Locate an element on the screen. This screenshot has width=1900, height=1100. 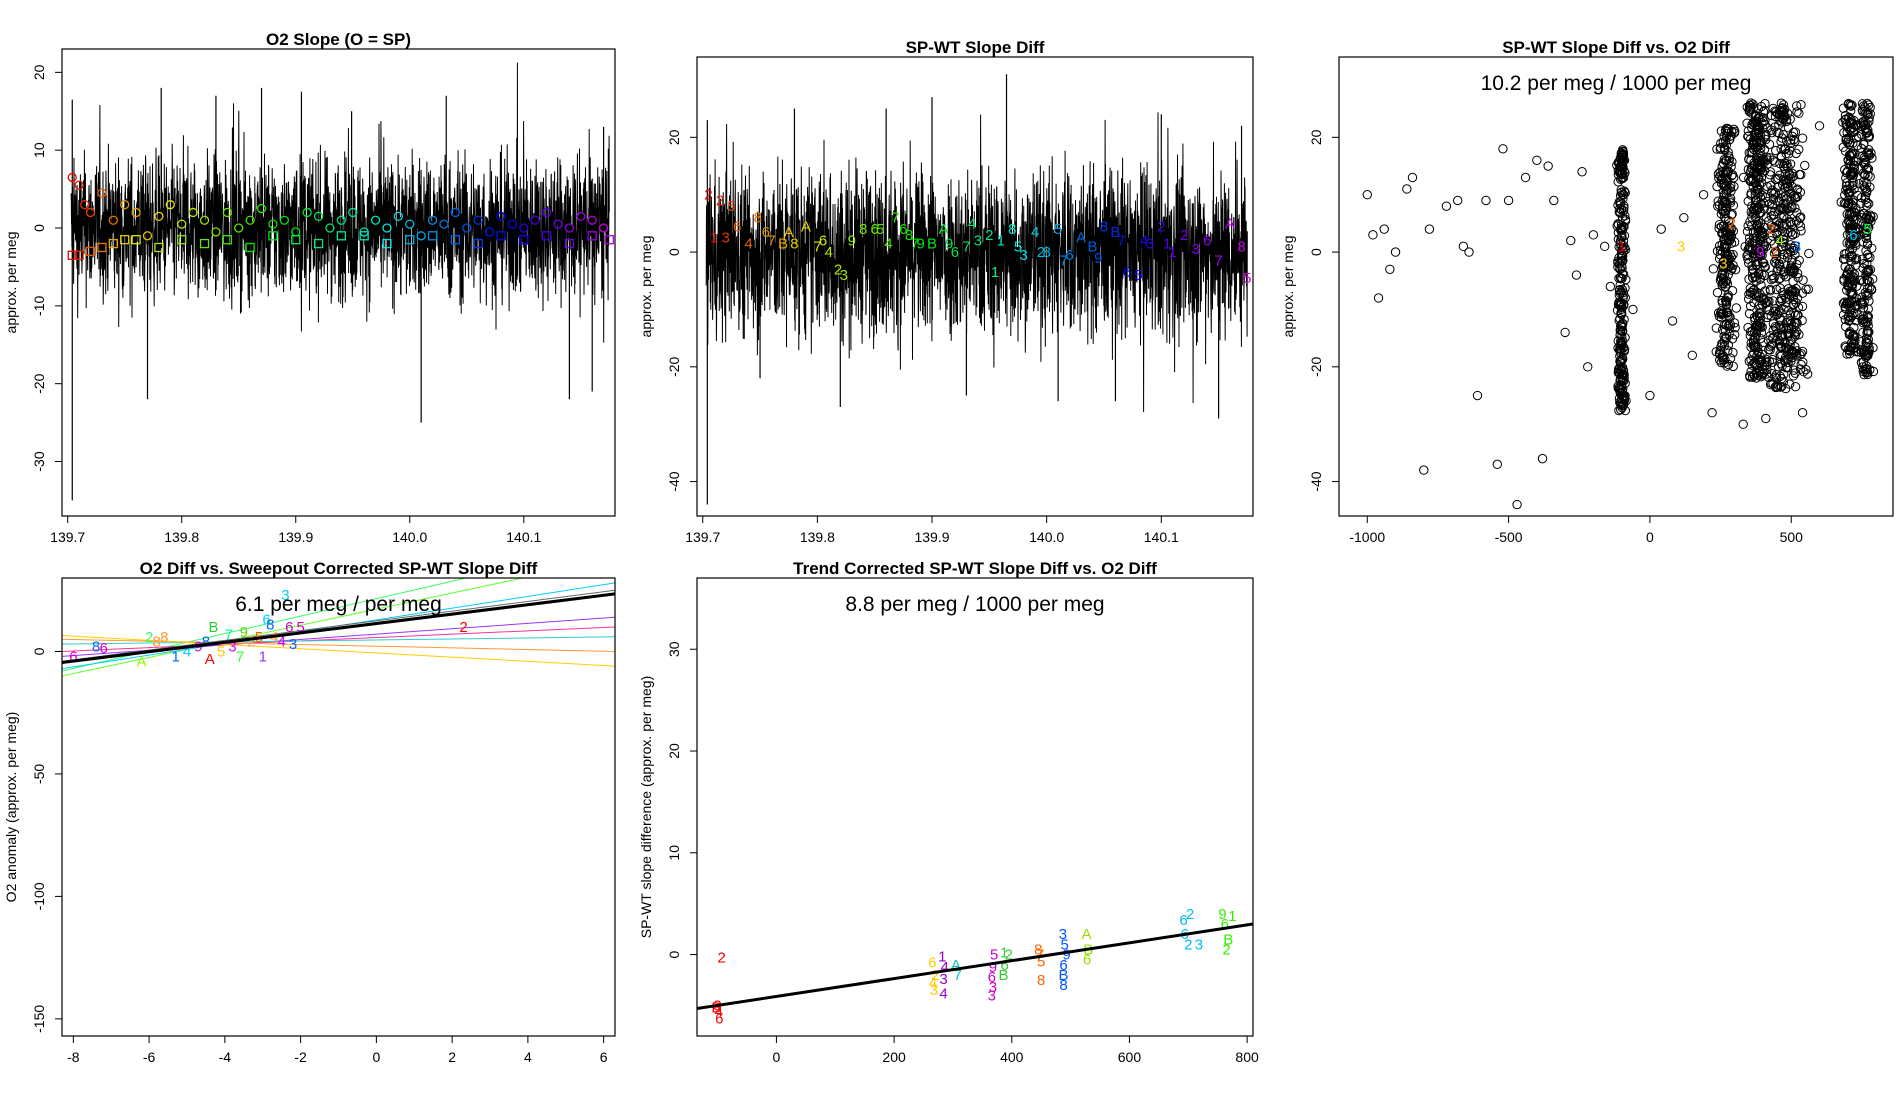
data-point-label: 8 is located at coordinates (270, 625).